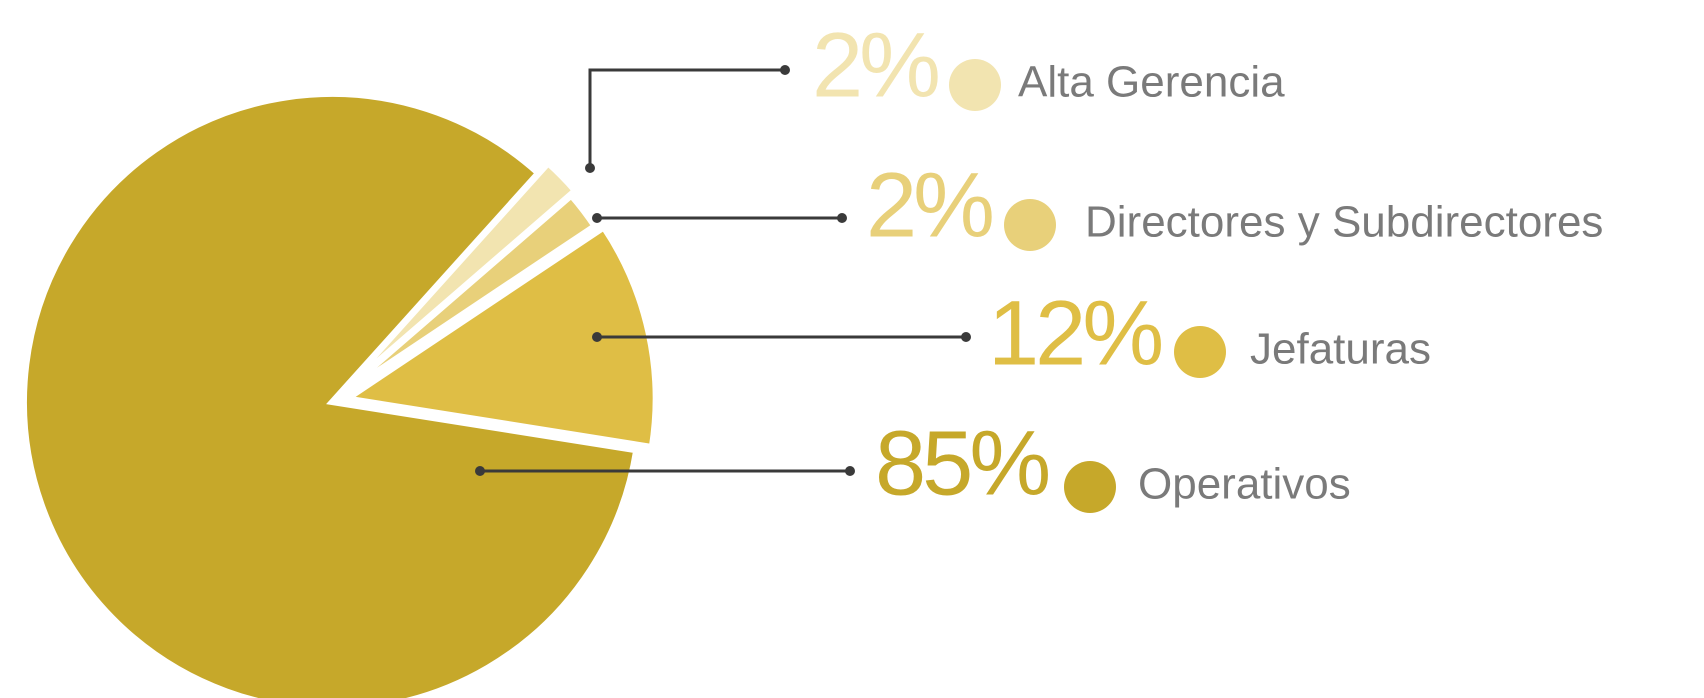 This screenshot has width=1704, height=698. I want to click on legend-label: Jefaturas, so click(1340, 349).